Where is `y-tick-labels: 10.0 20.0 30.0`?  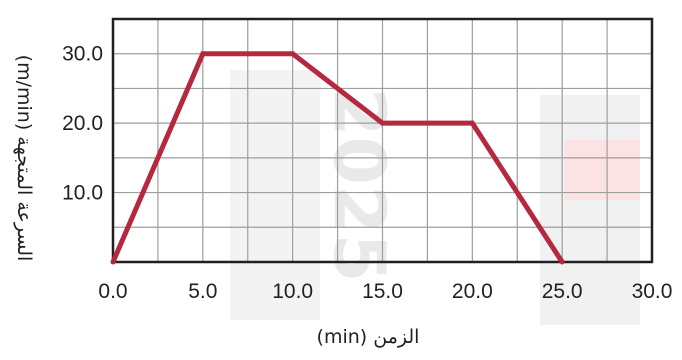 y-tick-labels: 10.0 20.0 30.0 is located at coordinates (82, 124).